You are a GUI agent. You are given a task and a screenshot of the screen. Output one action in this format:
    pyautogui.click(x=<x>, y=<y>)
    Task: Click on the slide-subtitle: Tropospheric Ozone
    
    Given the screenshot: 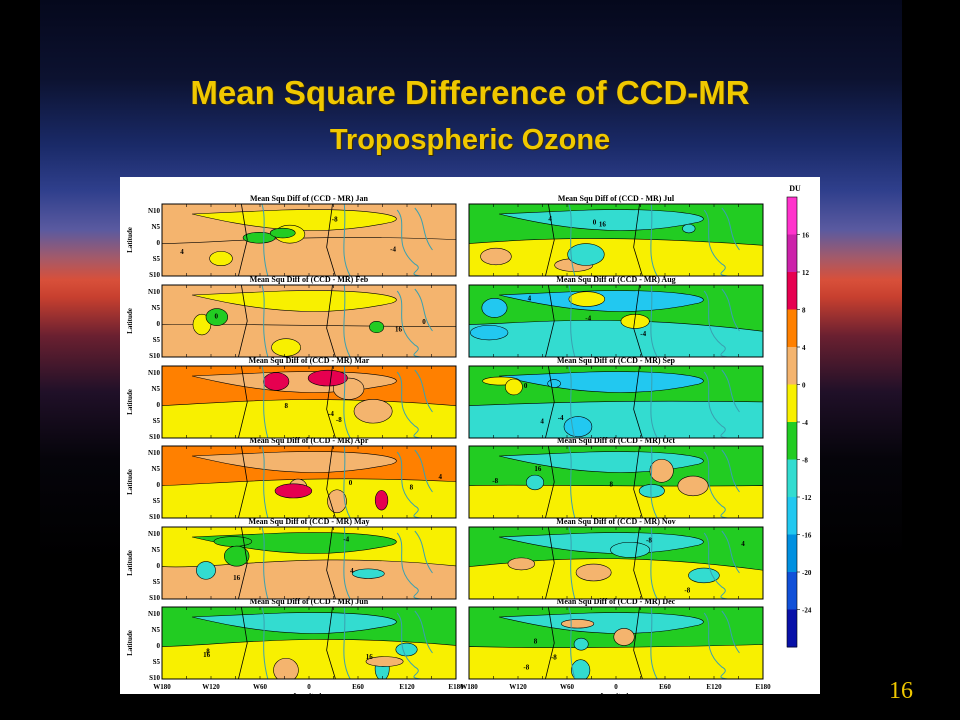 What is the action you would take?
    pyautogui.click(x=470, y=140)
    